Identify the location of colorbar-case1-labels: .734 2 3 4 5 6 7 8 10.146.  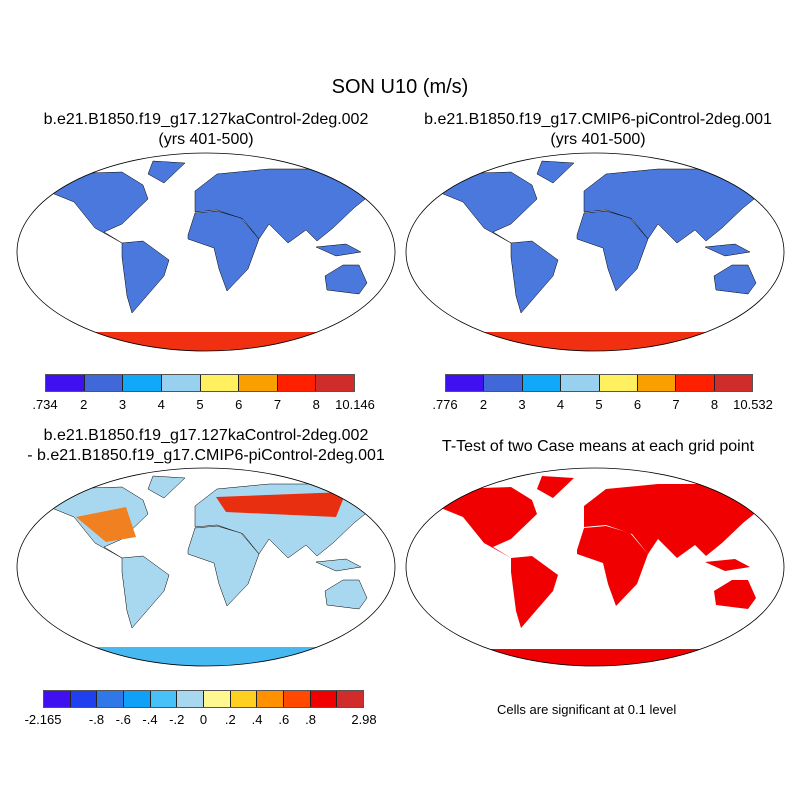
(203, 405).